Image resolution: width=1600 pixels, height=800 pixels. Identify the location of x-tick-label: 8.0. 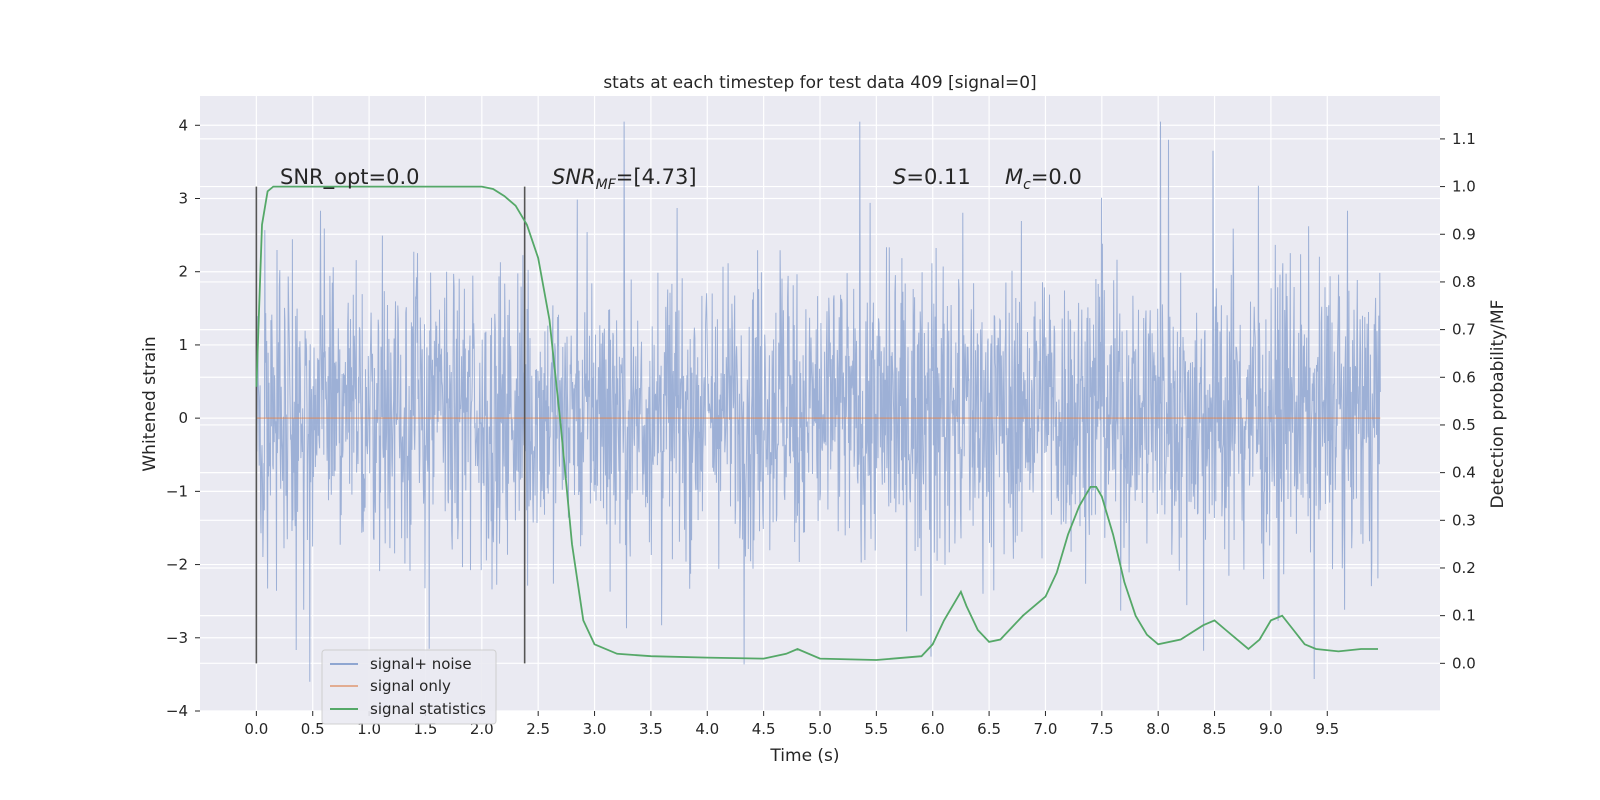
(1158, 729).